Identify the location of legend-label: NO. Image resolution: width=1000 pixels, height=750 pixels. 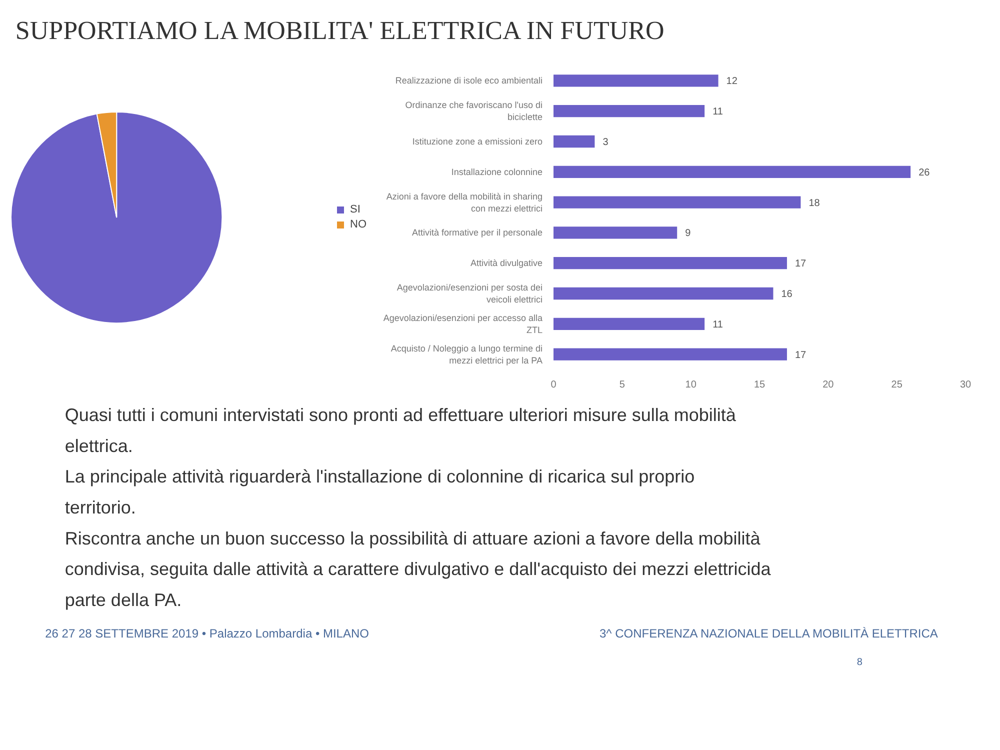
(359, 224).